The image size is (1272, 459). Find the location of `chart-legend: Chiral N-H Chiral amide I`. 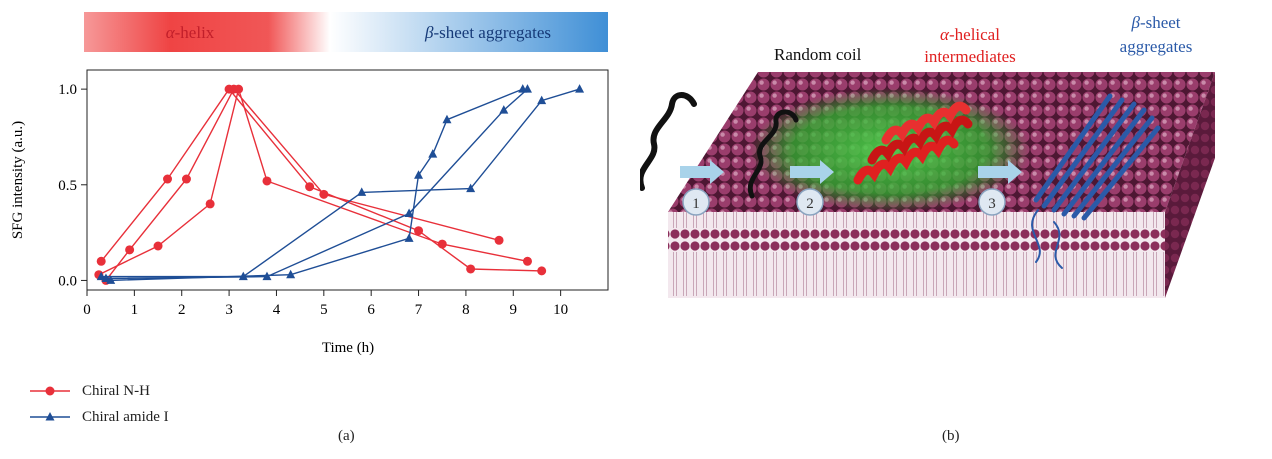

chart-legend: Chiral N-H Chiral amide I is located at coordinates (98, 404).